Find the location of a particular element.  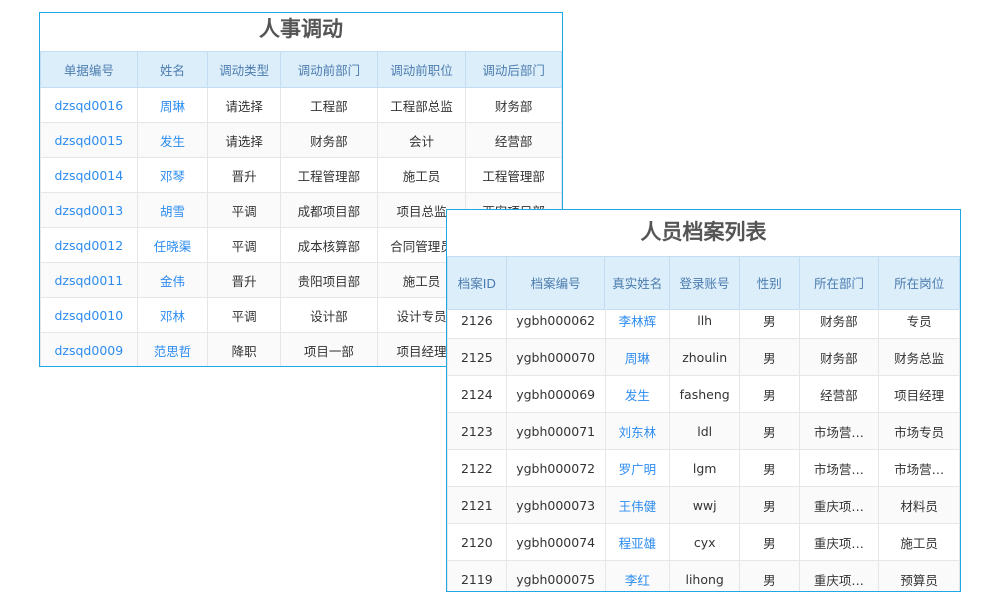

table-cell: 贵阳项目部 is located at coordinates (329, 280).